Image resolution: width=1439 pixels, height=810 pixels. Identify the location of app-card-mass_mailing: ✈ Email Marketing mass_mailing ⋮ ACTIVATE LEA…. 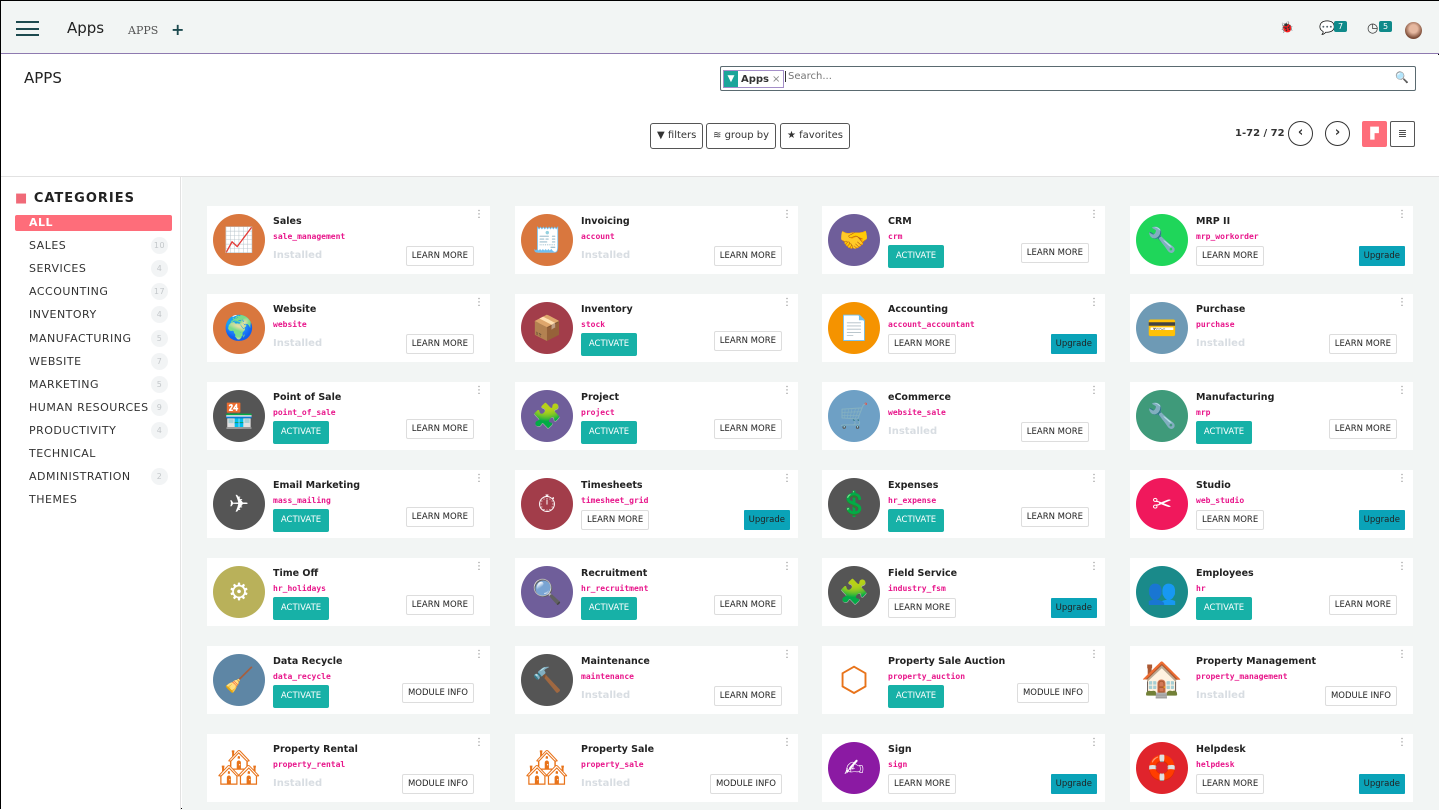
(348, 504).